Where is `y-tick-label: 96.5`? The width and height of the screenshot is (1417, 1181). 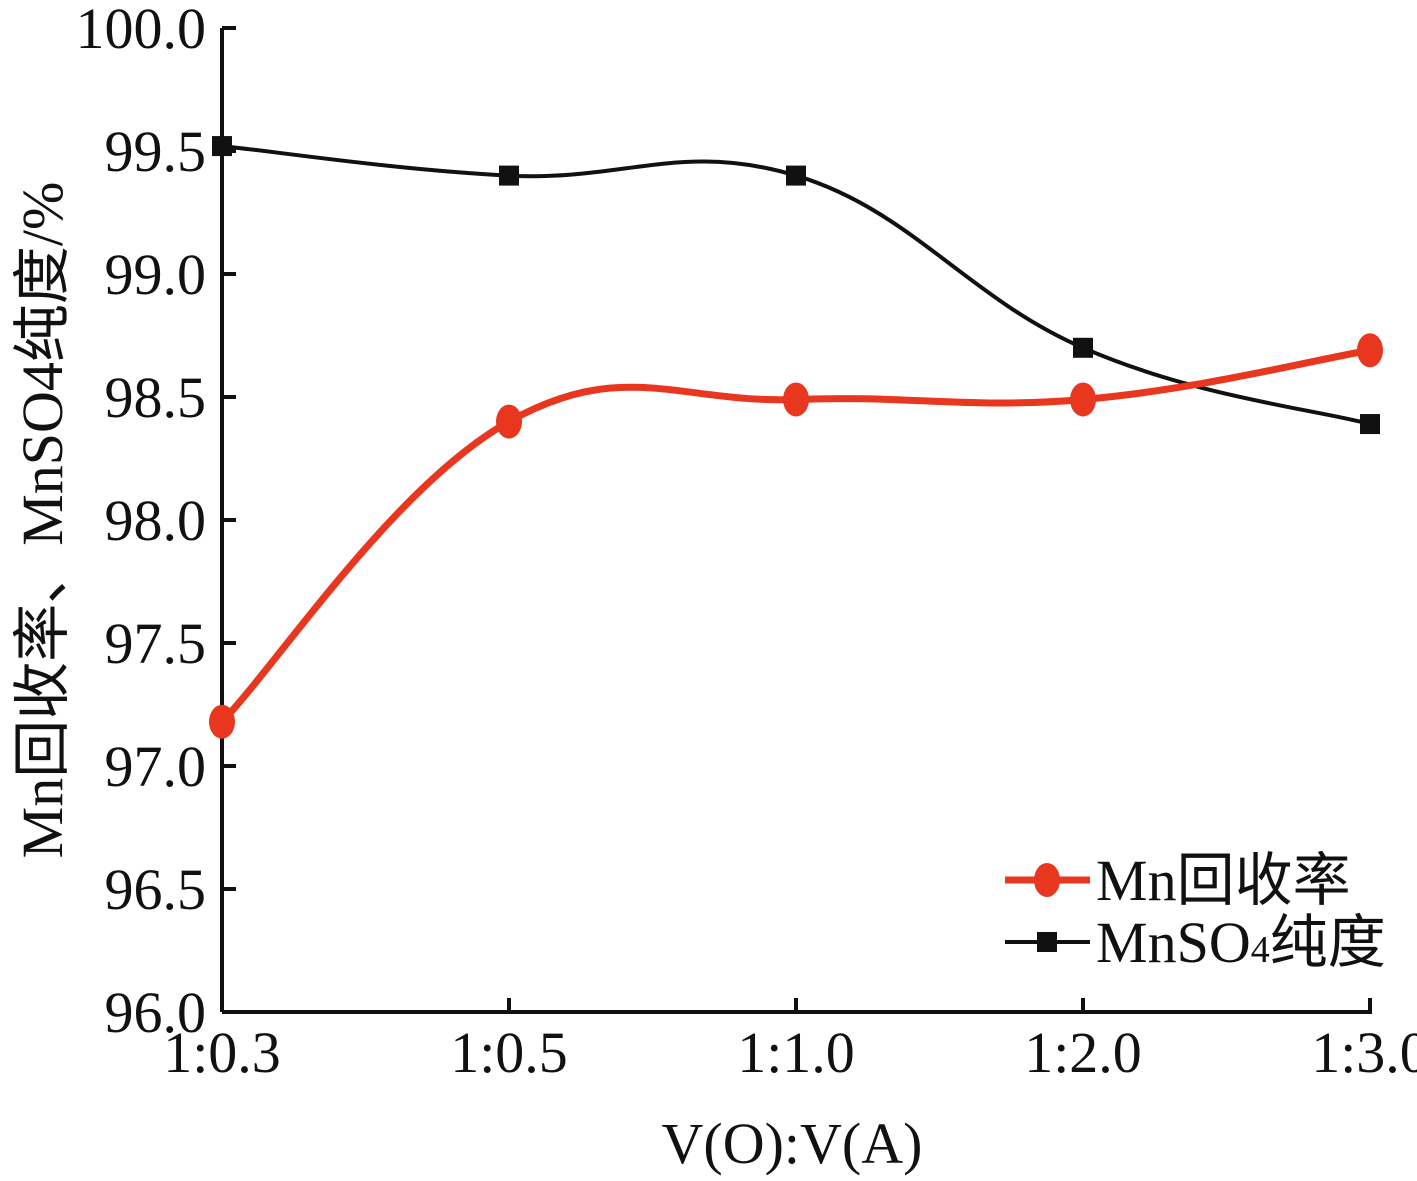
y-tick-label: 96.5 is located at coordinates (156, 889).